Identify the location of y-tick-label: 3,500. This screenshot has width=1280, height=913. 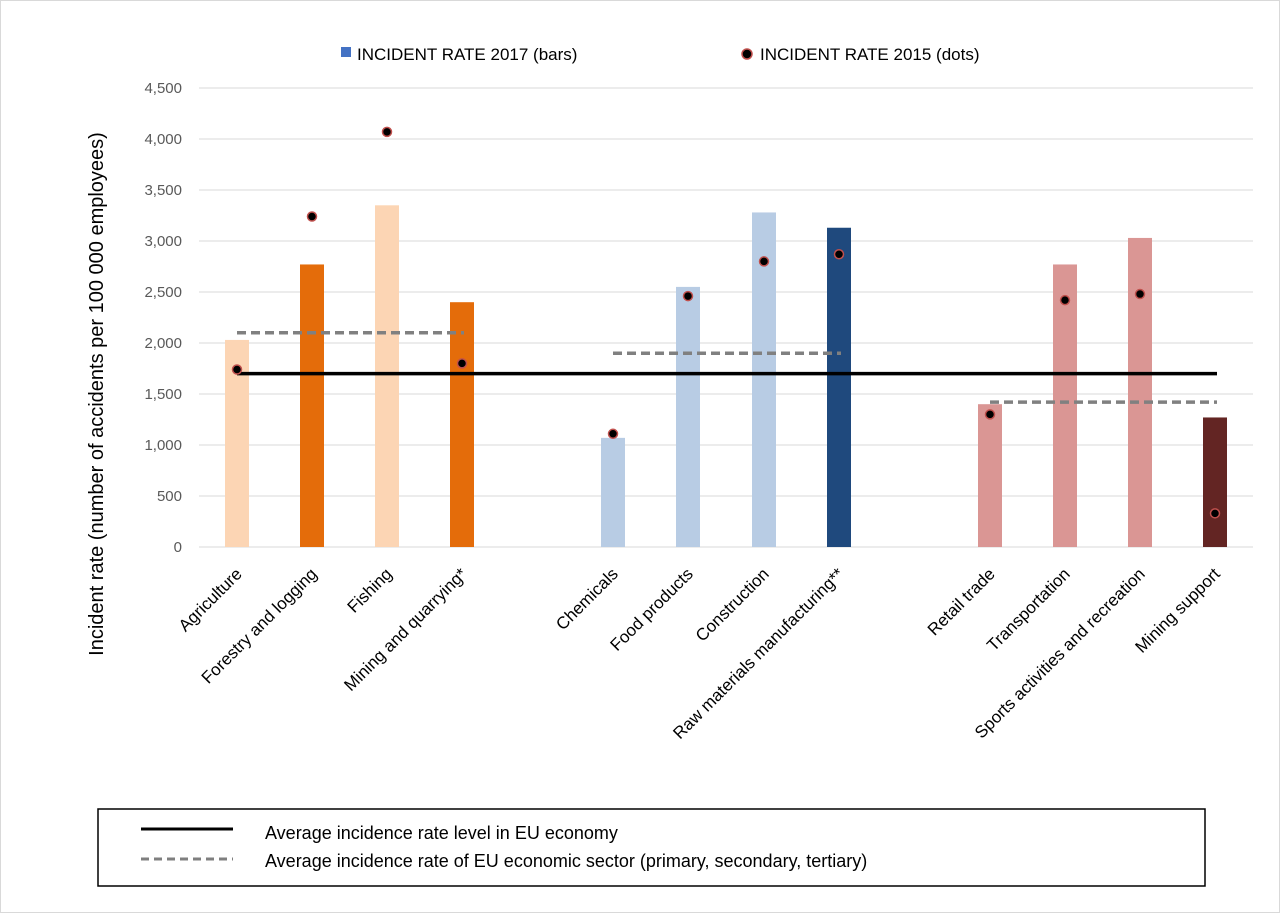
(163, 190).